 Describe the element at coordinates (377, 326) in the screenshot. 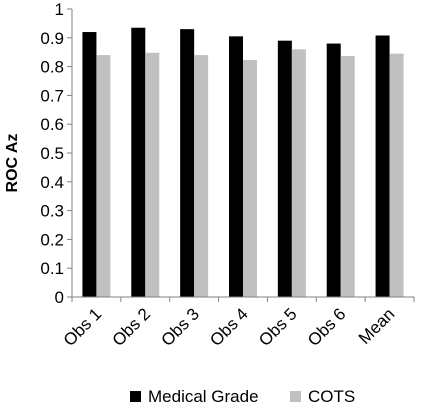

I see `x-tick-label: Mean` at that location.